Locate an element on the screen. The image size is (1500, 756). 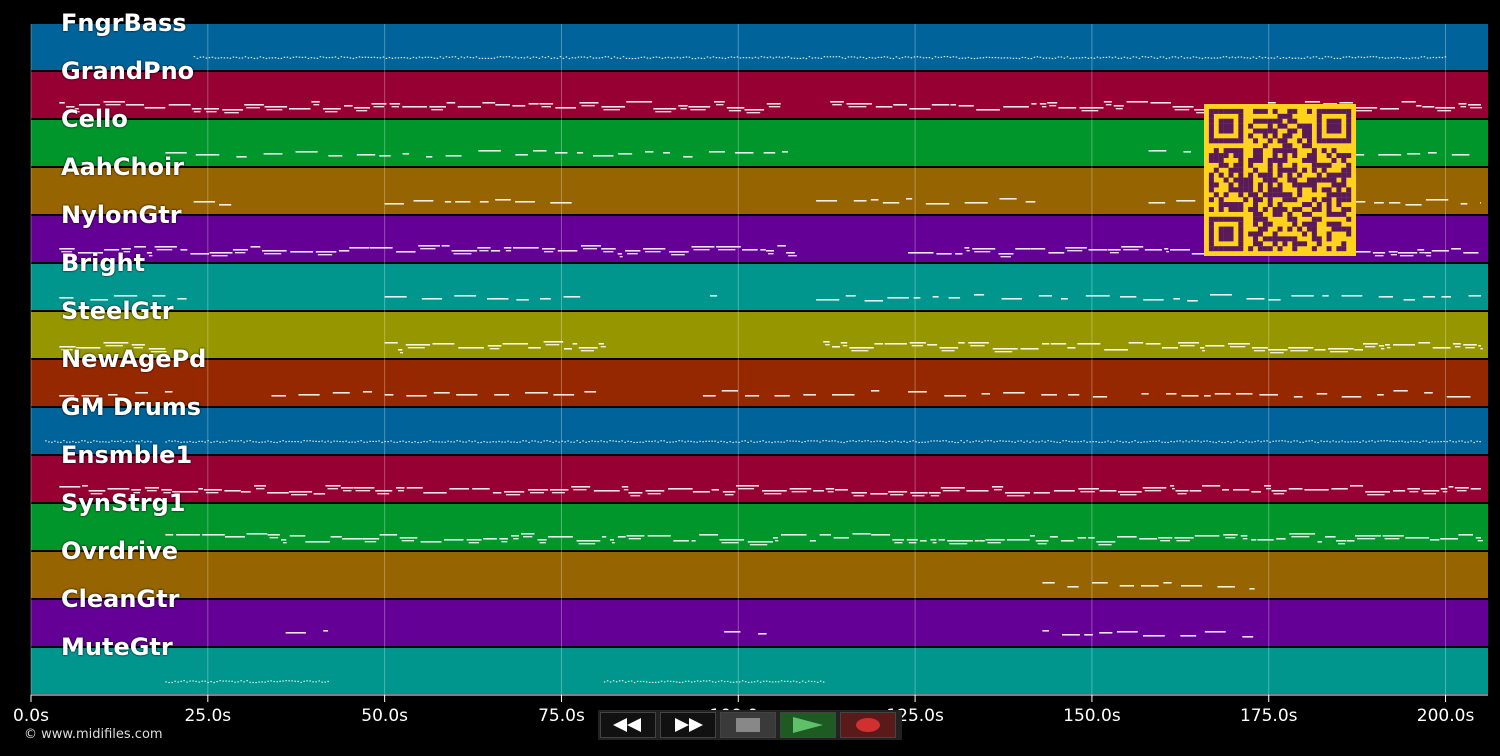
track-label: GrandPno is located at coordinates (128, 71).